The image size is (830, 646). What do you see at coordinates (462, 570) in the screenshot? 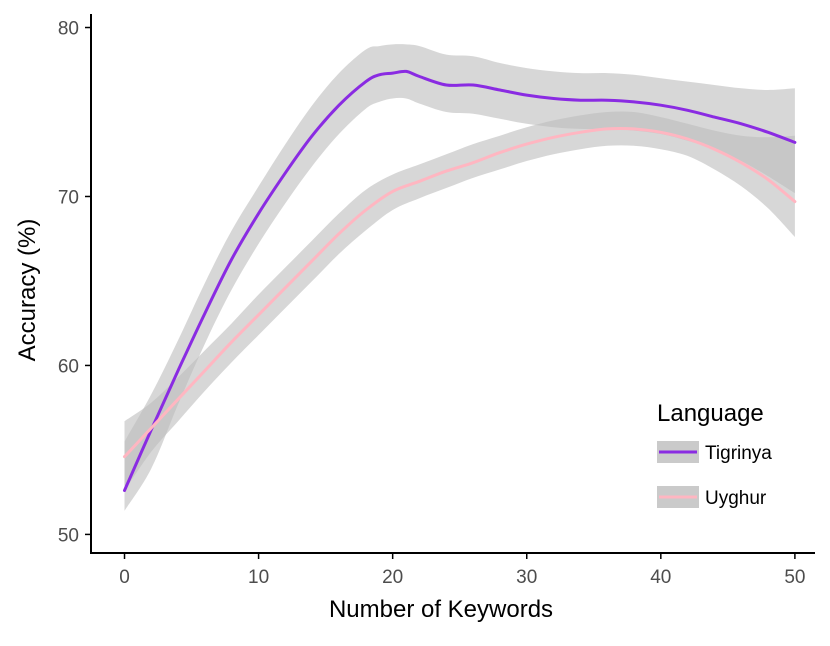
I see `x-axis-ticks: 0 10 20 30 40 50` at bounding box center [462, 570].